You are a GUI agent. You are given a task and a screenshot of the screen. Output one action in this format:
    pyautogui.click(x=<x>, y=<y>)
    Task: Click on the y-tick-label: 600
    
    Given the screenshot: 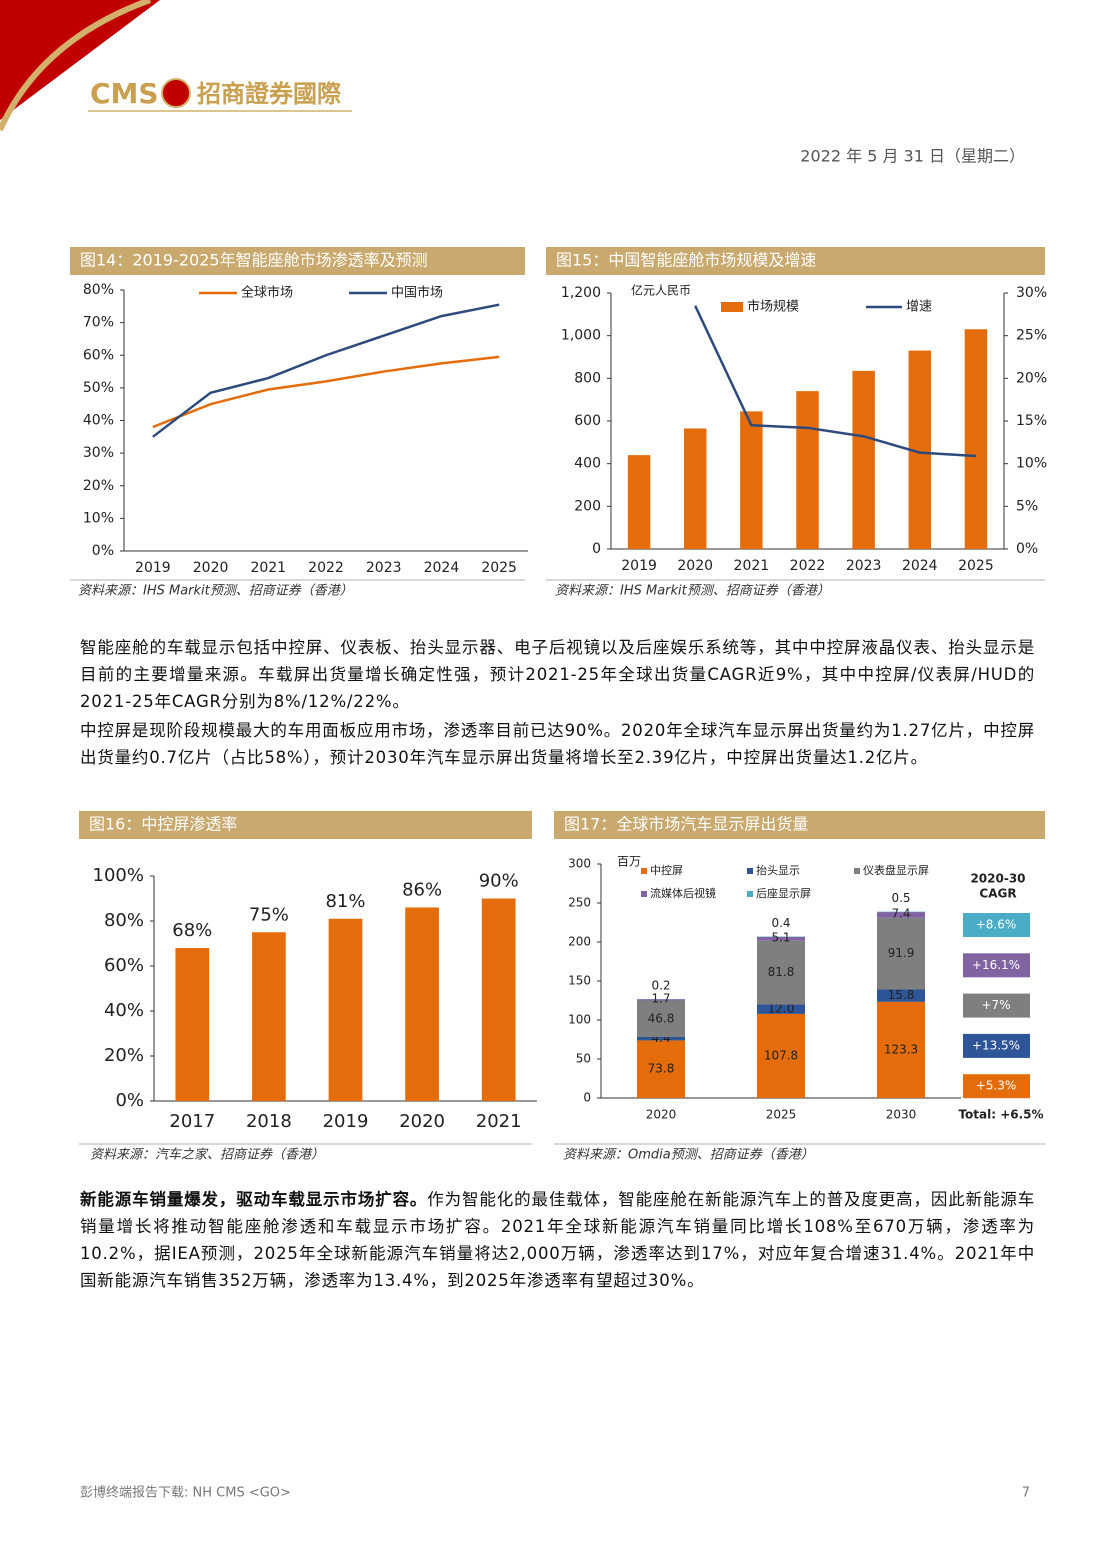 What is the action you would take?
    pyautogui.click(x=587, y=421)
    